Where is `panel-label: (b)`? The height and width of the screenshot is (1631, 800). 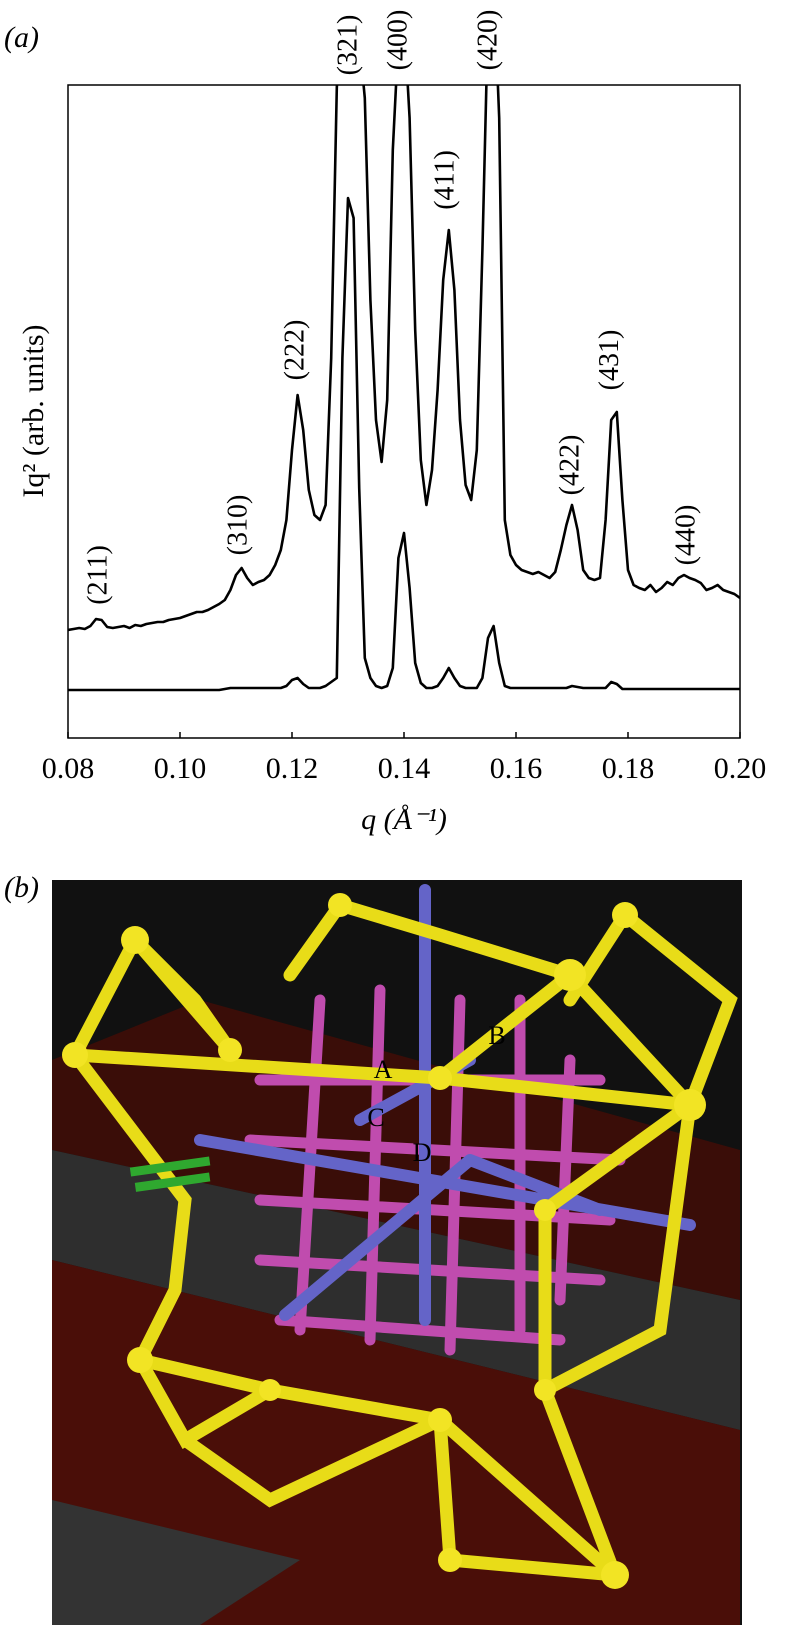 panel-label: (b) is located at coordinates (21, 887).